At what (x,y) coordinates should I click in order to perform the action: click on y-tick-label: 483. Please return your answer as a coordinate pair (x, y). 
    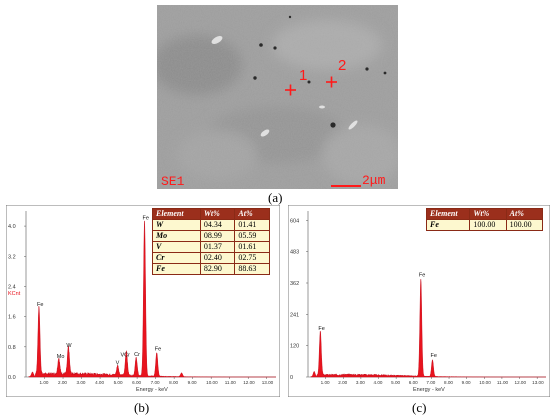
    Looking at the image, I should click on (294, 253).